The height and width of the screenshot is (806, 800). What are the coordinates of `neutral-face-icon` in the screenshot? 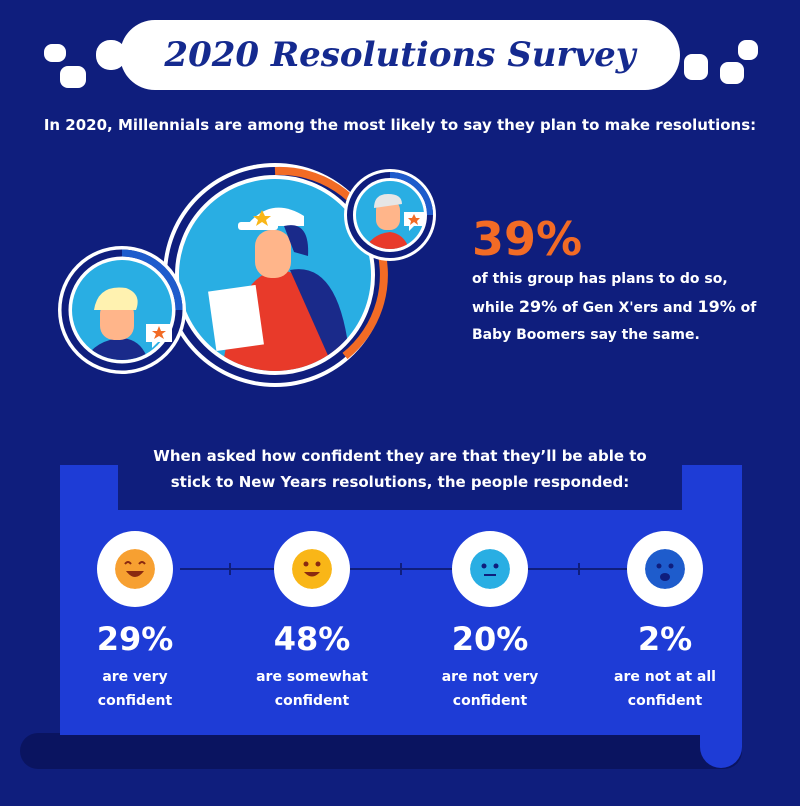 It's located at (490, 569).